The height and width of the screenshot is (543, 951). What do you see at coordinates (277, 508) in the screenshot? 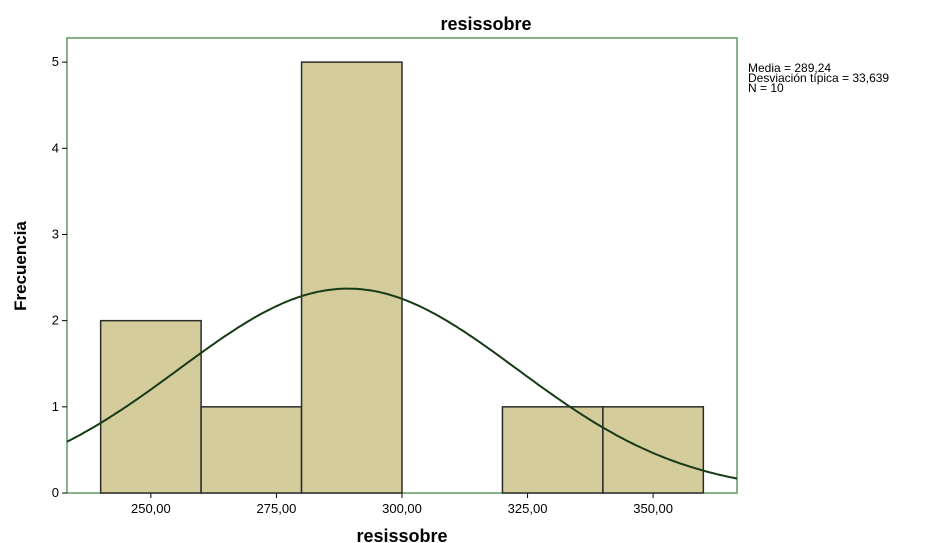
I see `x-tick-label: 275,00` at bounding box center [277, 508].